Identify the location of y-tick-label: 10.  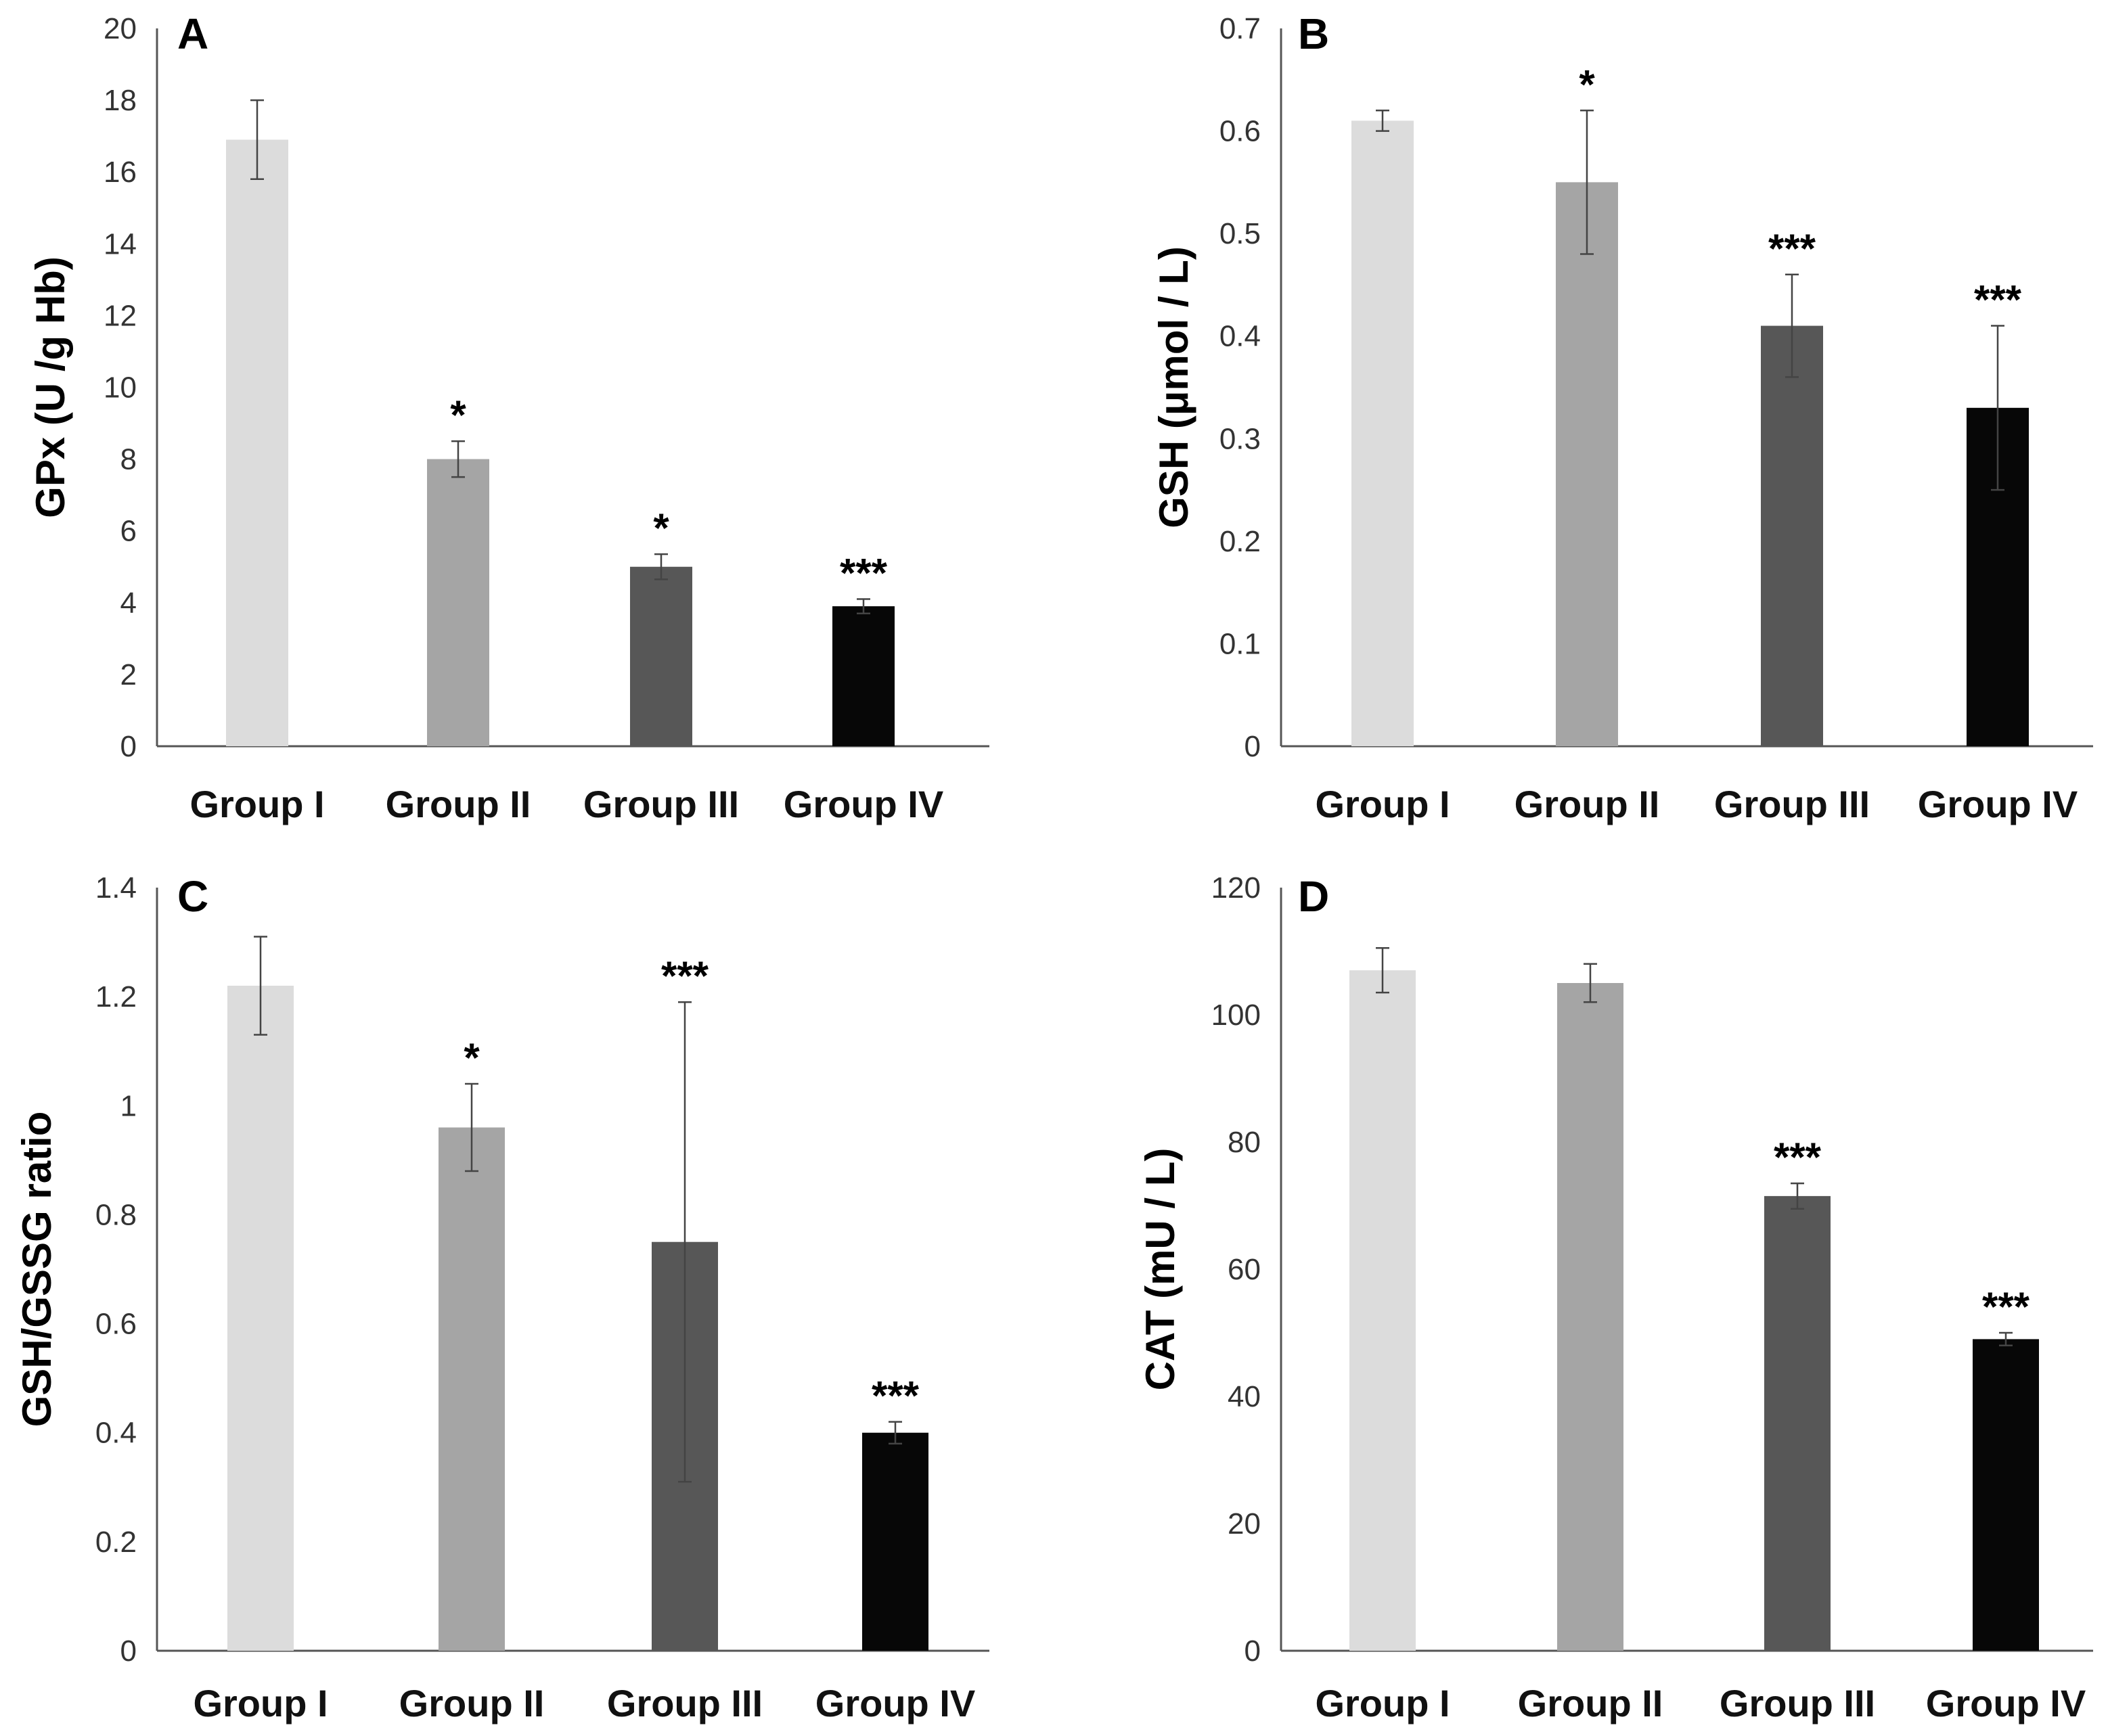
(120, 388).